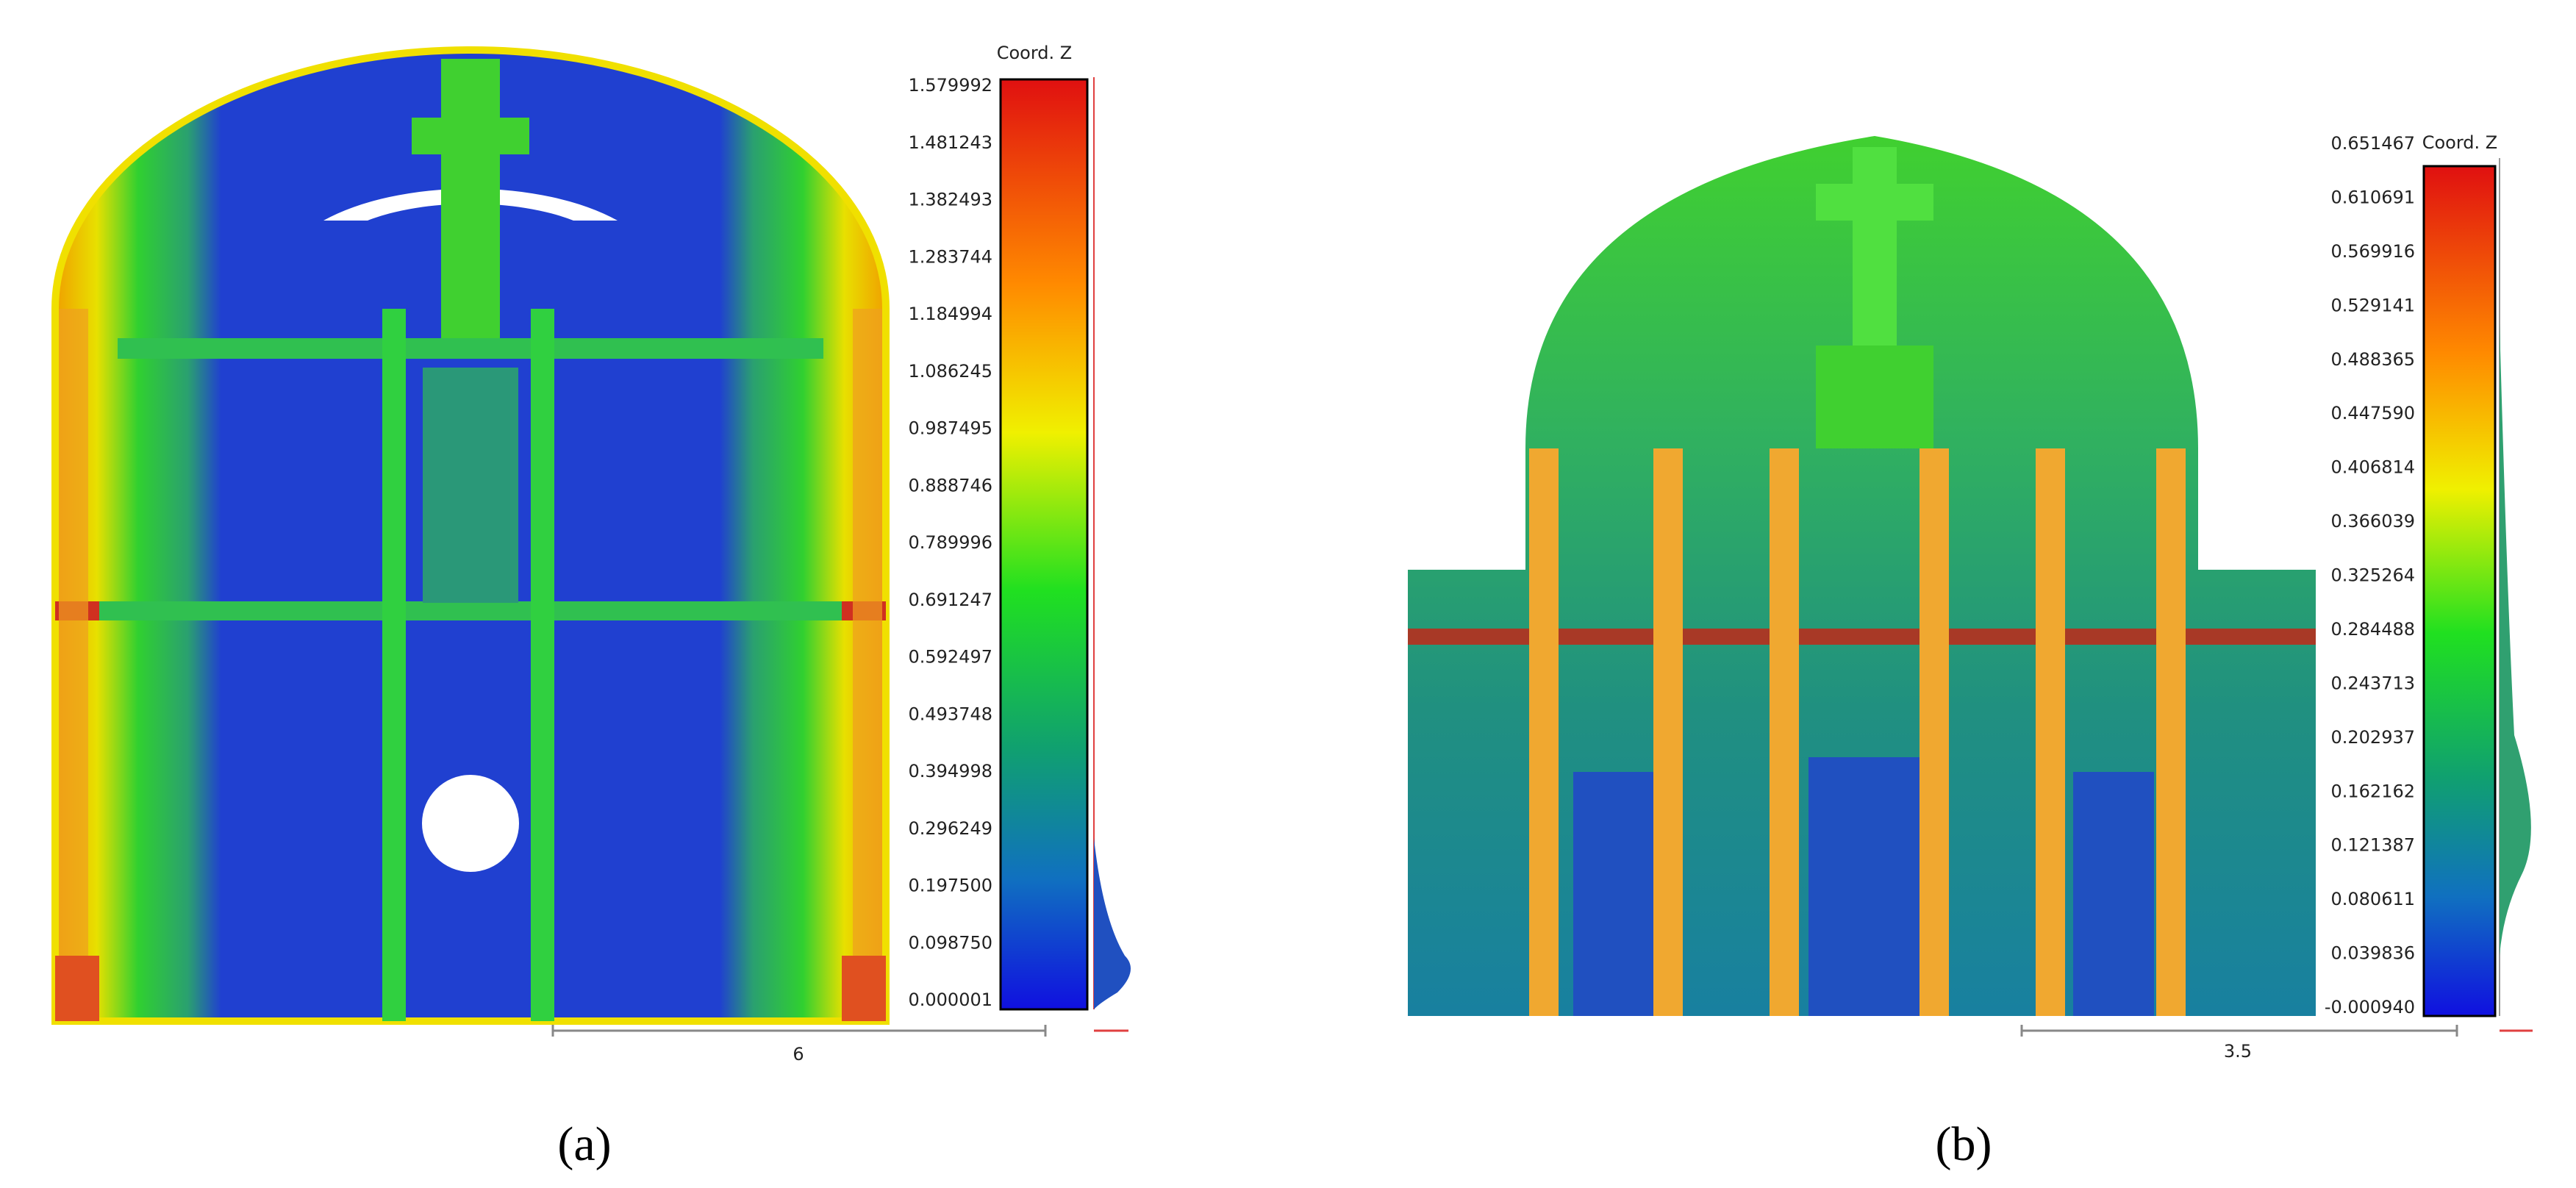  Describe the element at coordinates (2370, 1007) in the screenshot. I see `colorbar-tick-label: -0.000940` at that location.